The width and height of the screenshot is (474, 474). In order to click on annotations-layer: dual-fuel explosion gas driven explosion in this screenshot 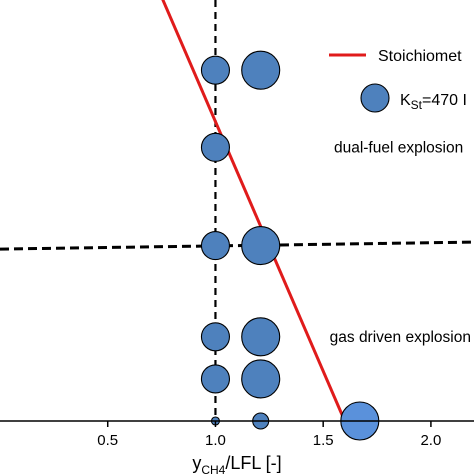, I will do `click(400, 242)`.